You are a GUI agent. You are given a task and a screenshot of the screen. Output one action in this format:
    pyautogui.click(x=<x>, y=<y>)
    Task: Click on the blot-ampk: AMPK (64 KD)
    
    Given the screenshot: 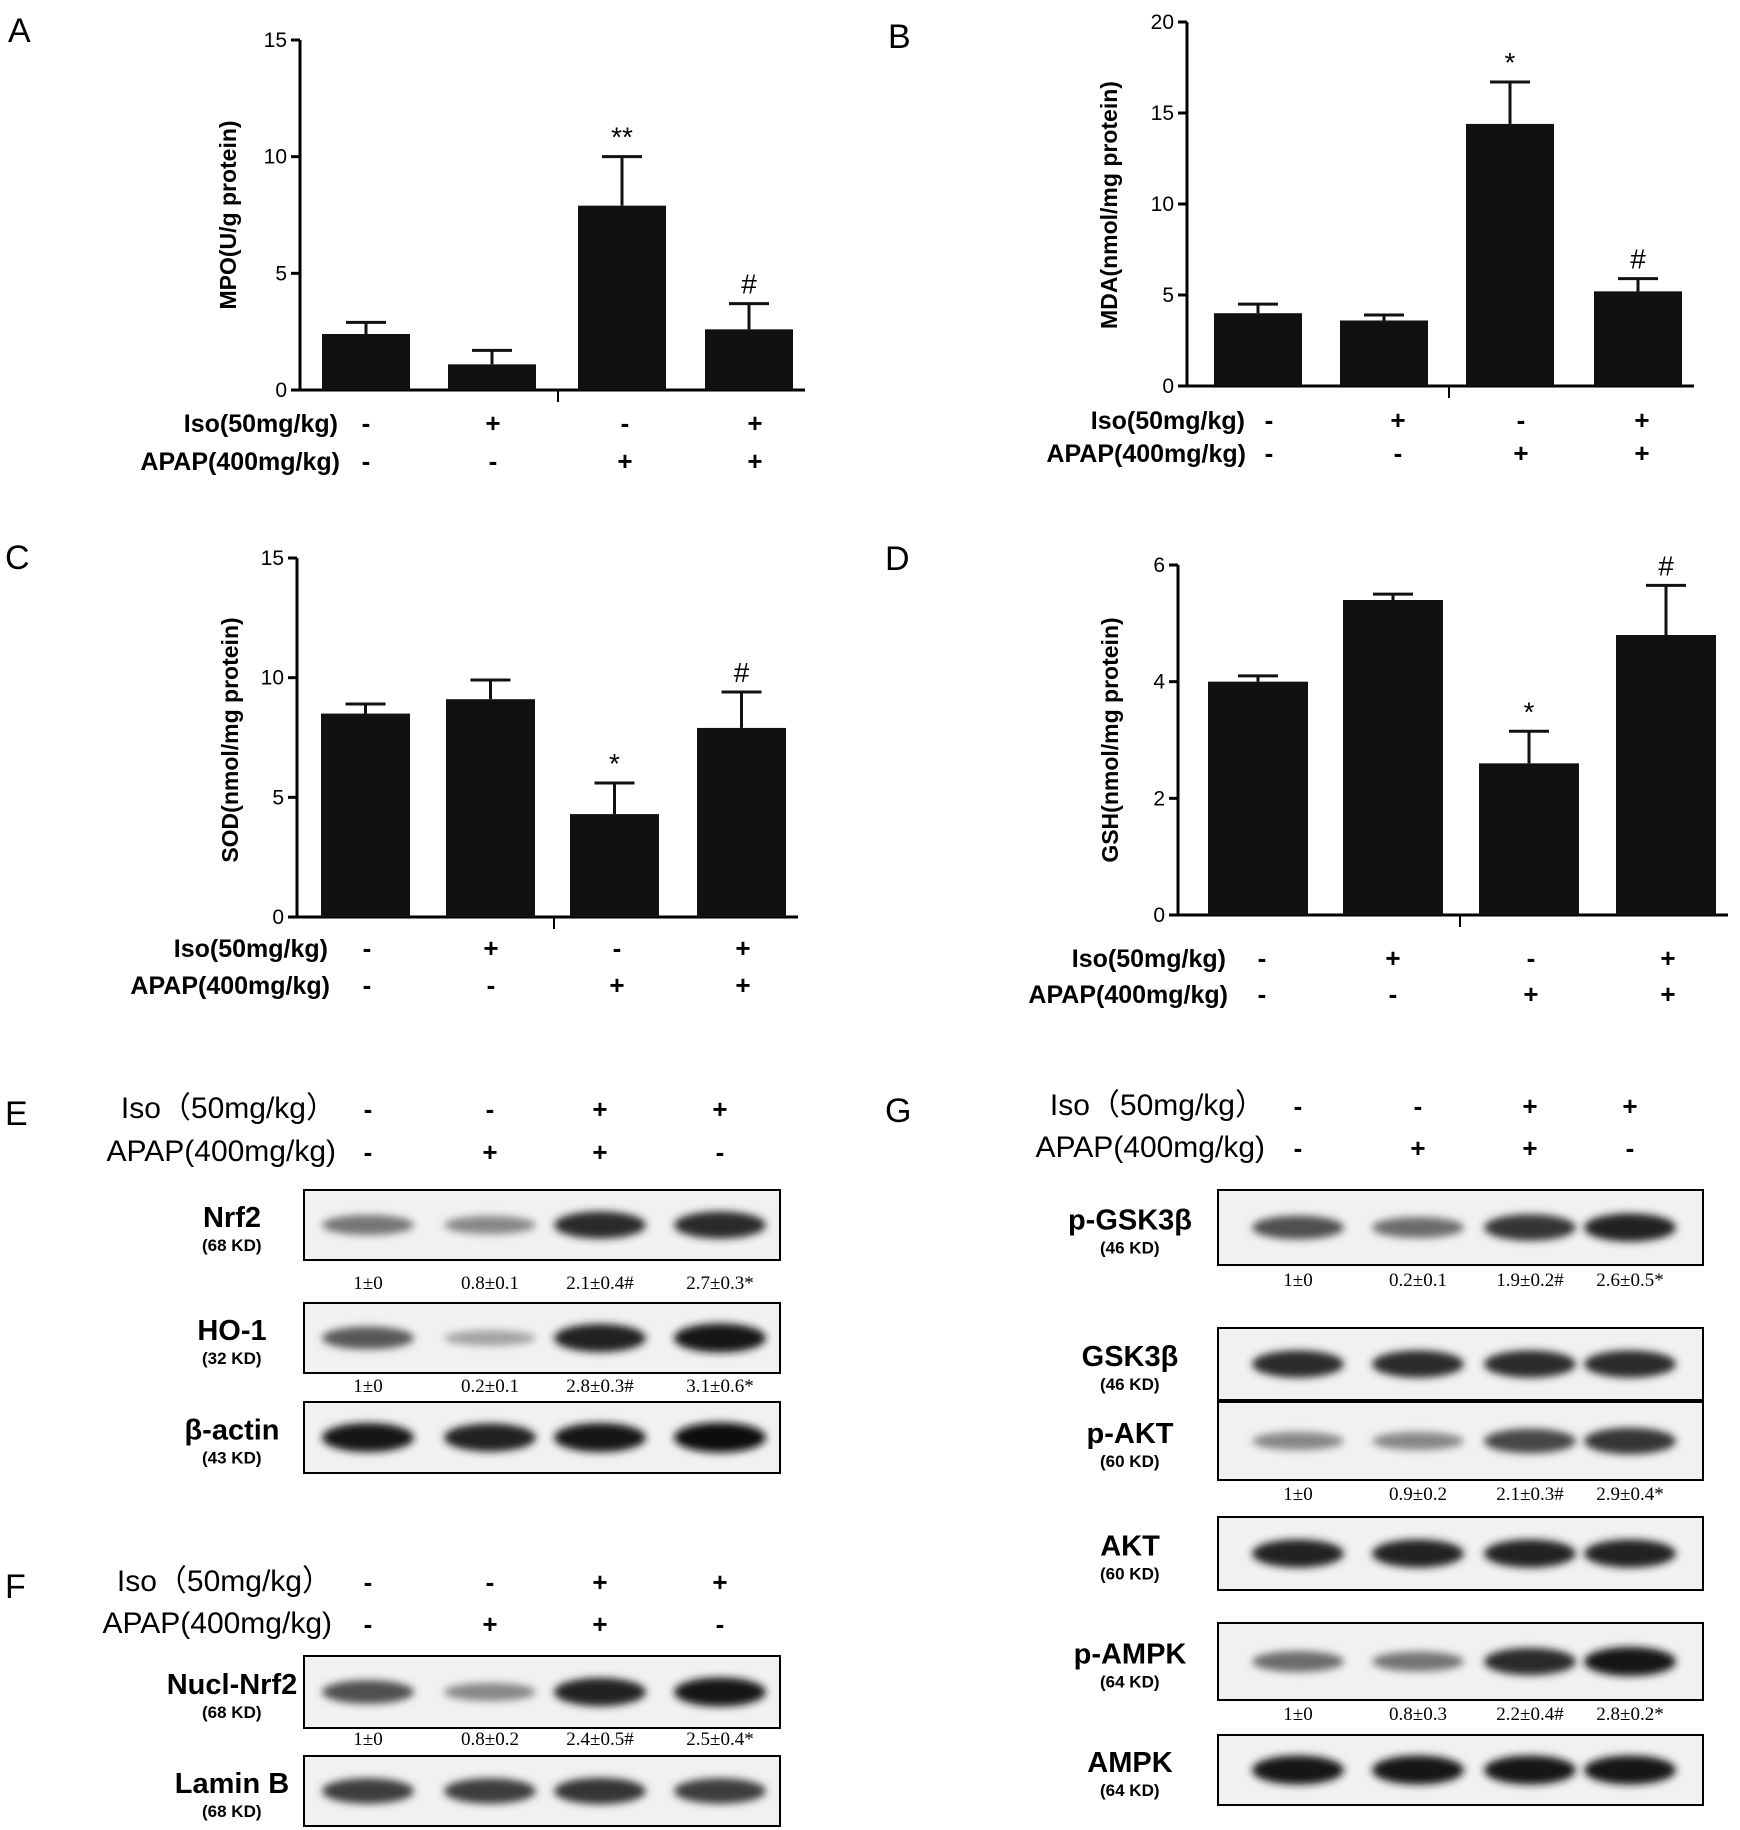 What is the action you would take?
    pyautogui.click(x=1395, y=1770)
    